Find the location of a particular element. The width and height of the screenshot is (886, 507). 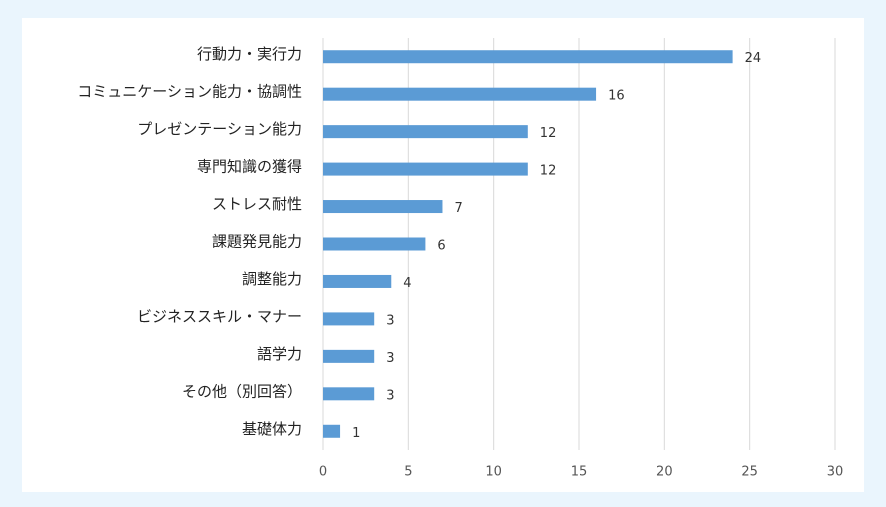

x-tick-label: 20 is located at coordinates (664, 472).